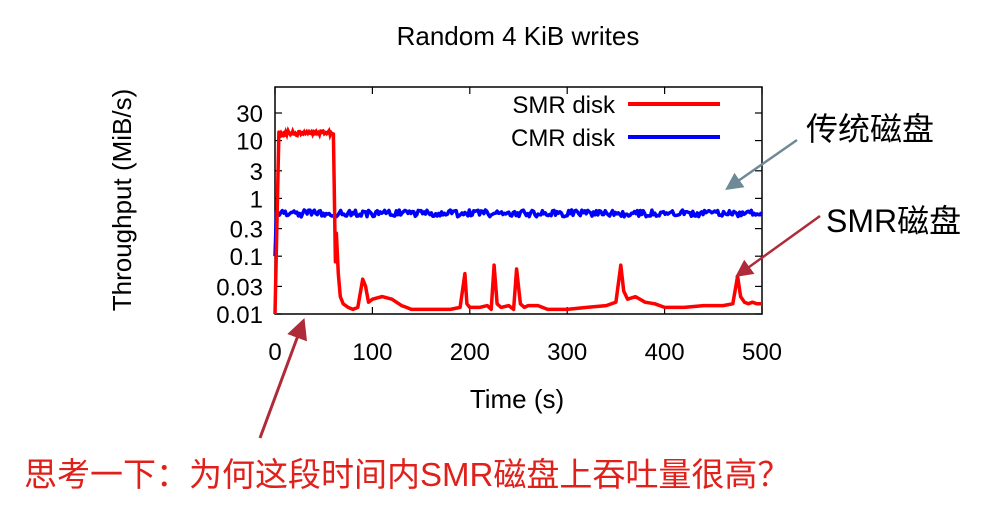  What do you see at coordinates (470, 352) in the screenshot?
I see `x-tick-label: 200` at bounding box center [470, 352].